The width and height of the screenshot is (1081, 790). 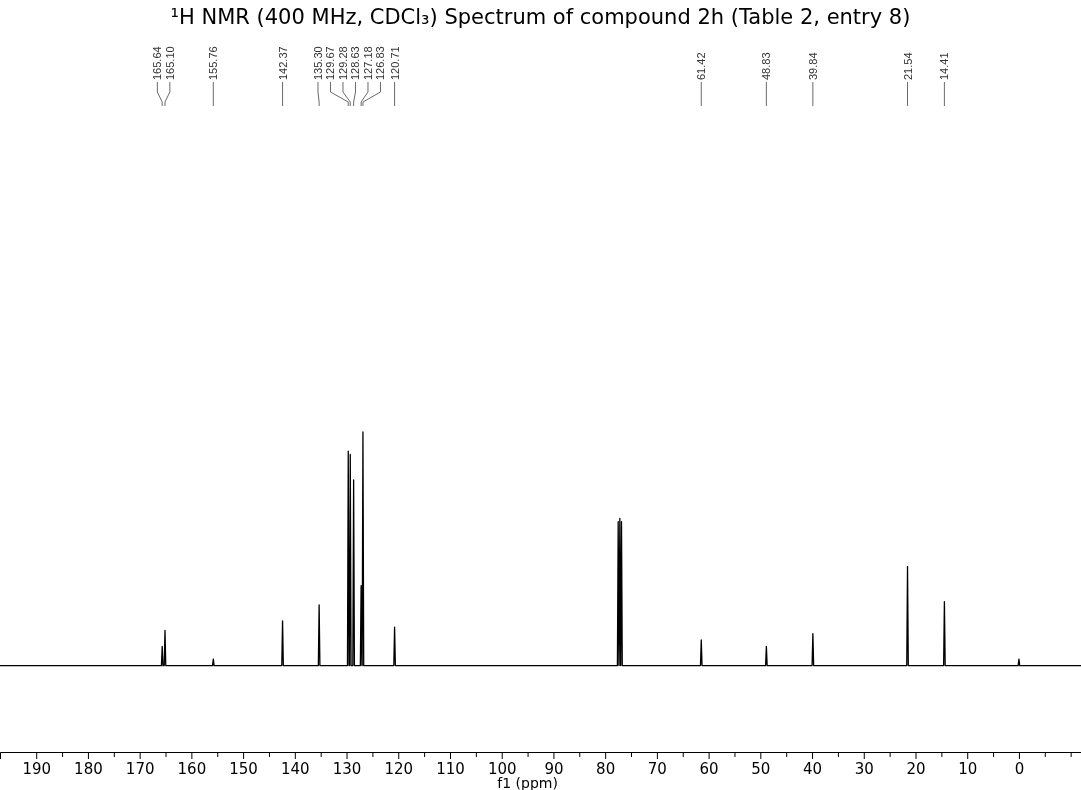 I want to click on x-axis-title: f1 (ppm), so click(x=527, y=782).